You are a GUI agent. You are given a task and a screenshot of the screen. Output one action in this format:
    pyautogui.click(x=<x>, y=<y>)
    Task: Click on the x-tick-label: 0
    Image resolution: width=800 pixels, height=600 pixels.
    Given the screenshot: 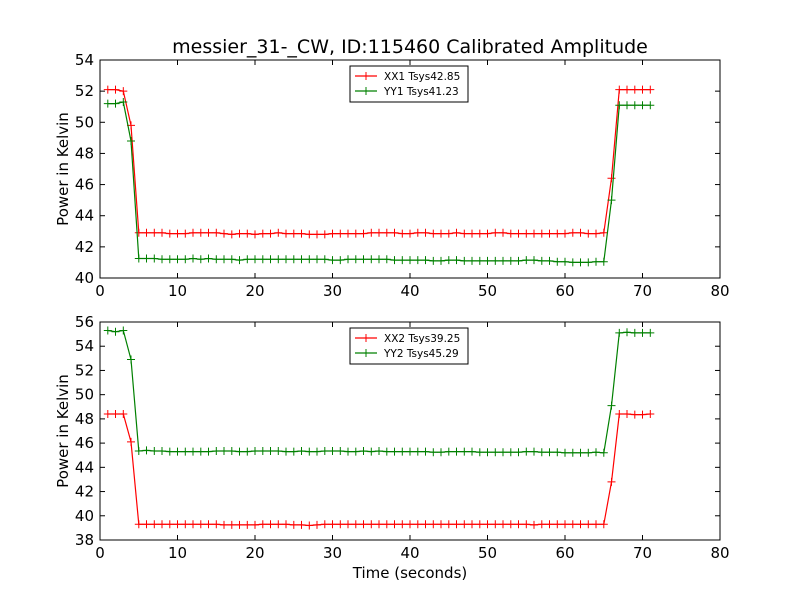 What is the action you would take?
    pyautogui.click(x=100, y=553)
    